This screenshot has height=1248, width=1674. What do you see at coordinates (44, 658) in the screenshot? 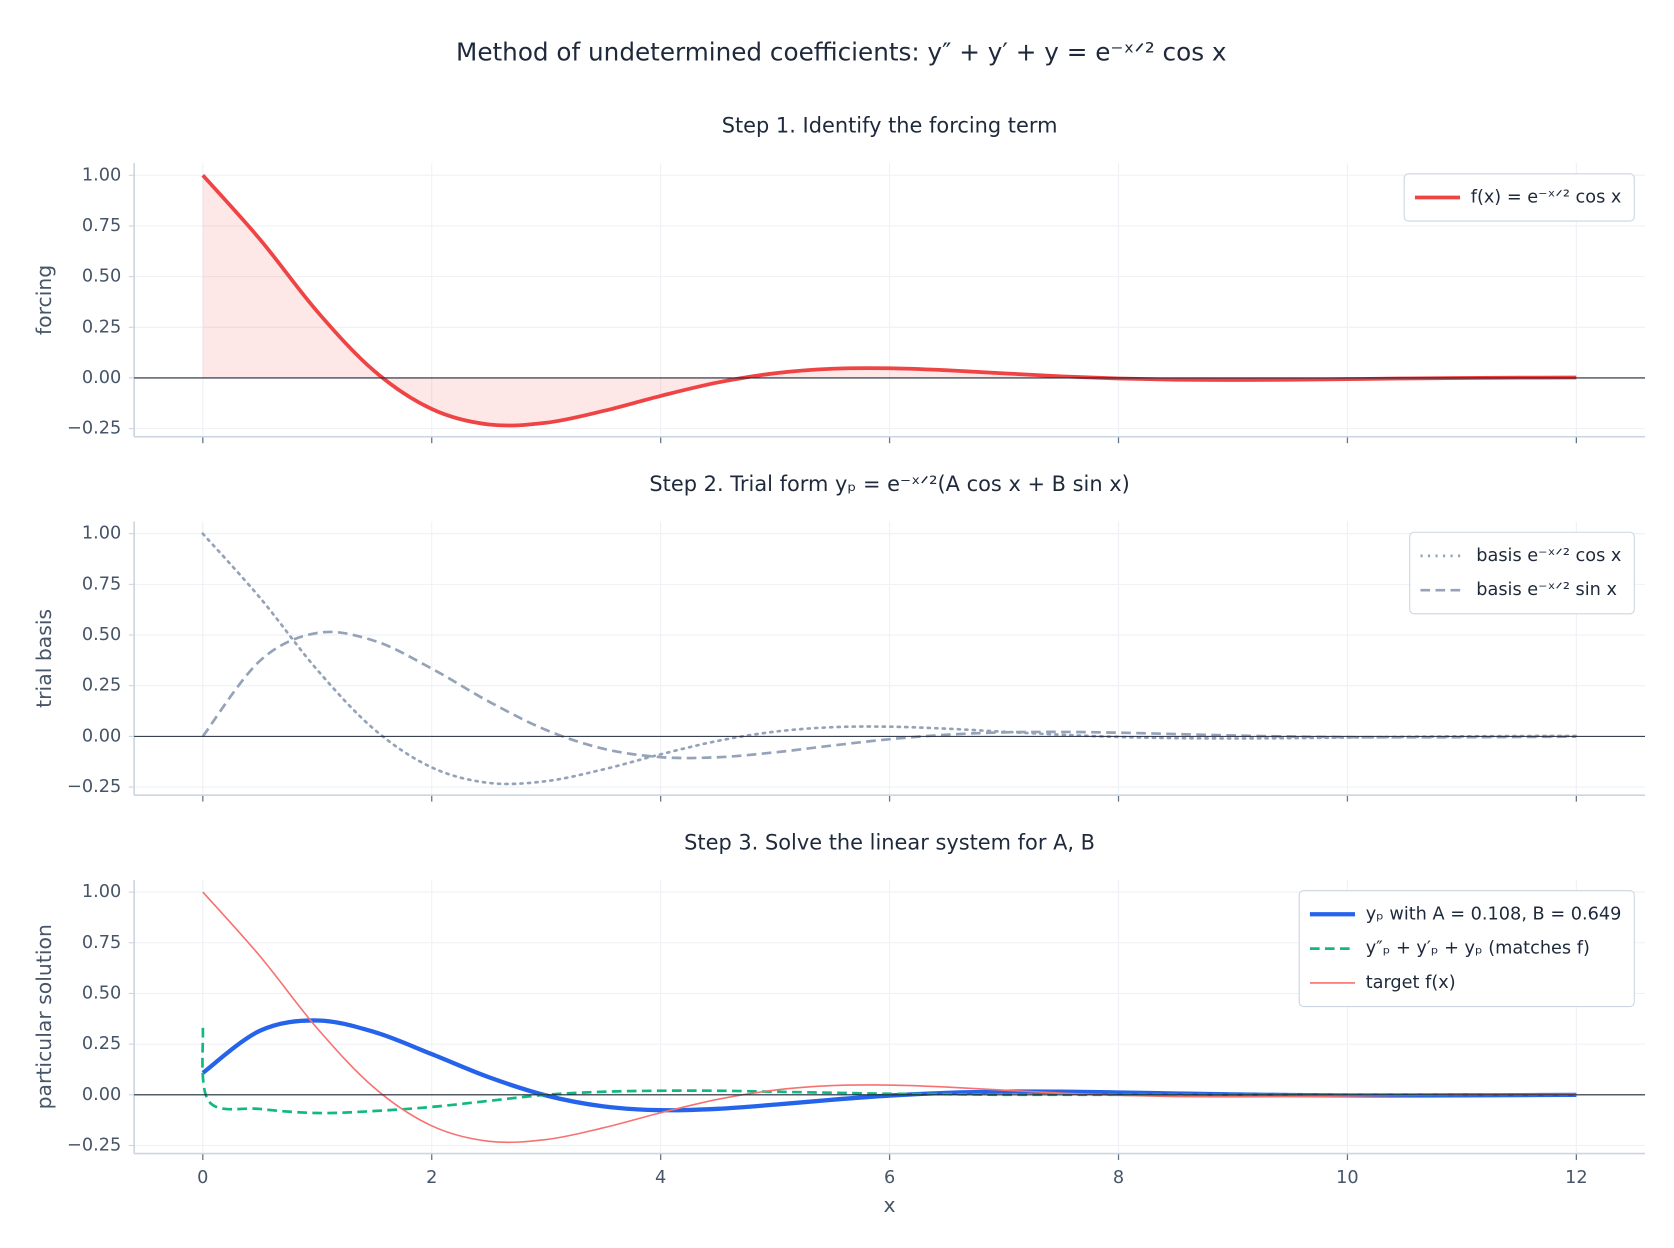
I see `y-axis-label: trial basis` at bounding box center [44, 658].